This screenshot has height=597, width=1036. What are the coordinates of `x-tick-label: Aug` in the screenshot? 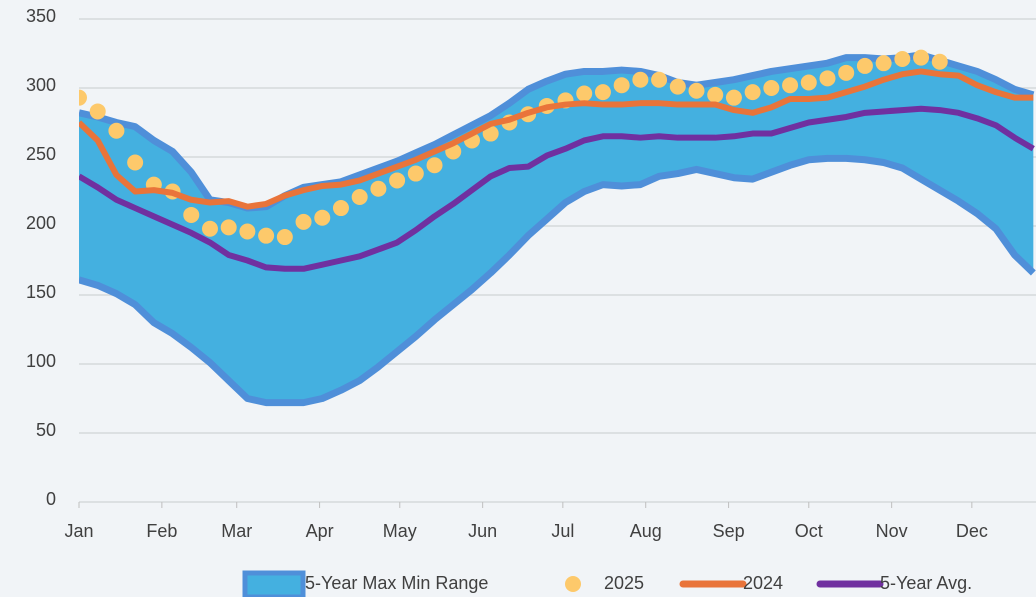 It's located at (646, 531).